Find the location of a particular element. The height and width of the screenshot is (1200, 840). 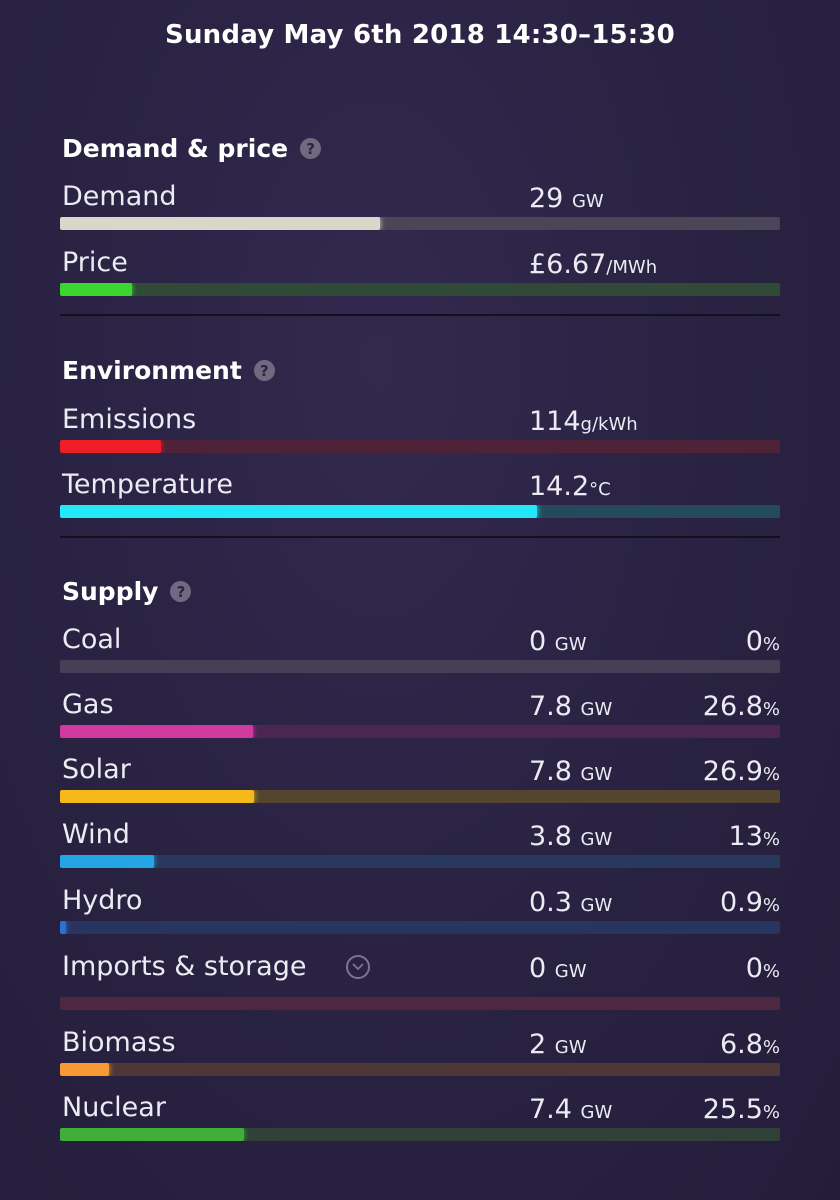

row-label-biomass: Biomass is located at coordinates (119, 1042).